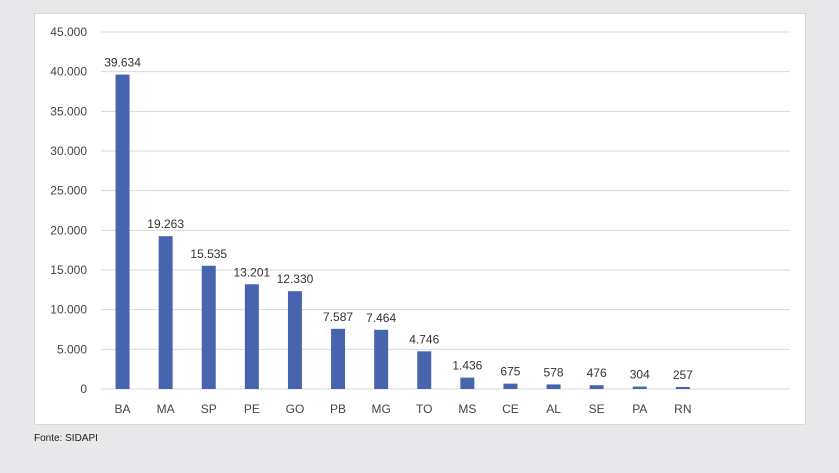 This screenshot has height=473, width=839. Describe the element at coordinates (682, 409) in the screenshot. I see `category-label: RN` at that location.